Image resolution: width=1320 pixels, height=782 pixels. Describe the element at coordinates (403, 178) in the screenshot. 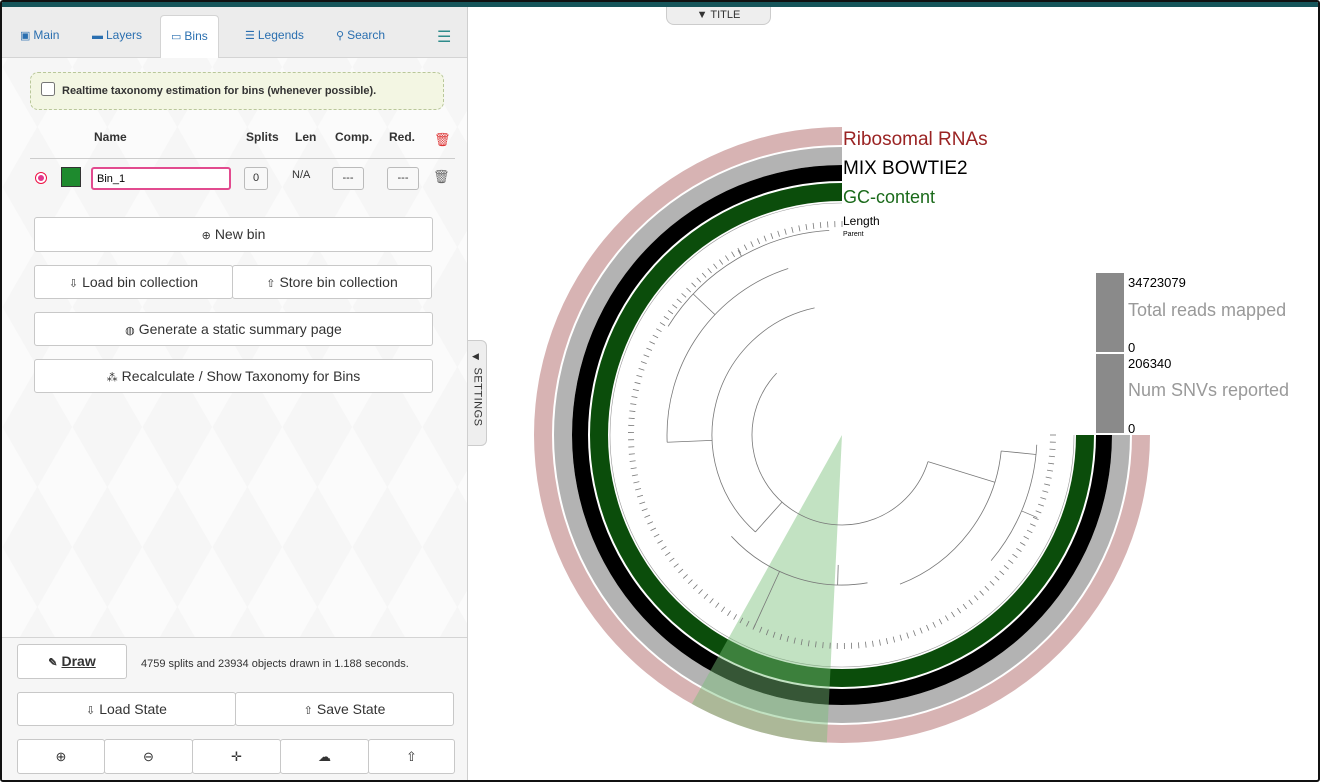

I see `bin-redundancy-button: ---` at that location.